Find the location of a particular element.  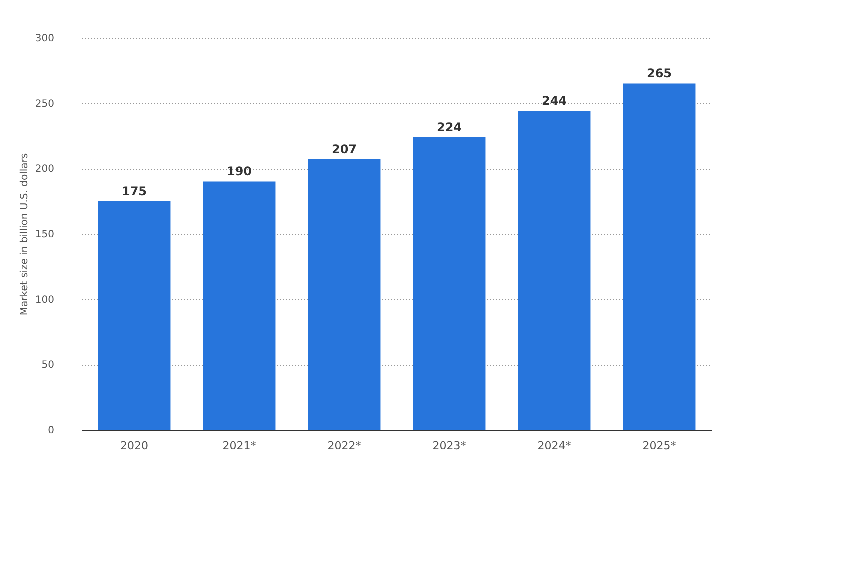

y-tick-label: 150 is located at coordinates (44, 235).